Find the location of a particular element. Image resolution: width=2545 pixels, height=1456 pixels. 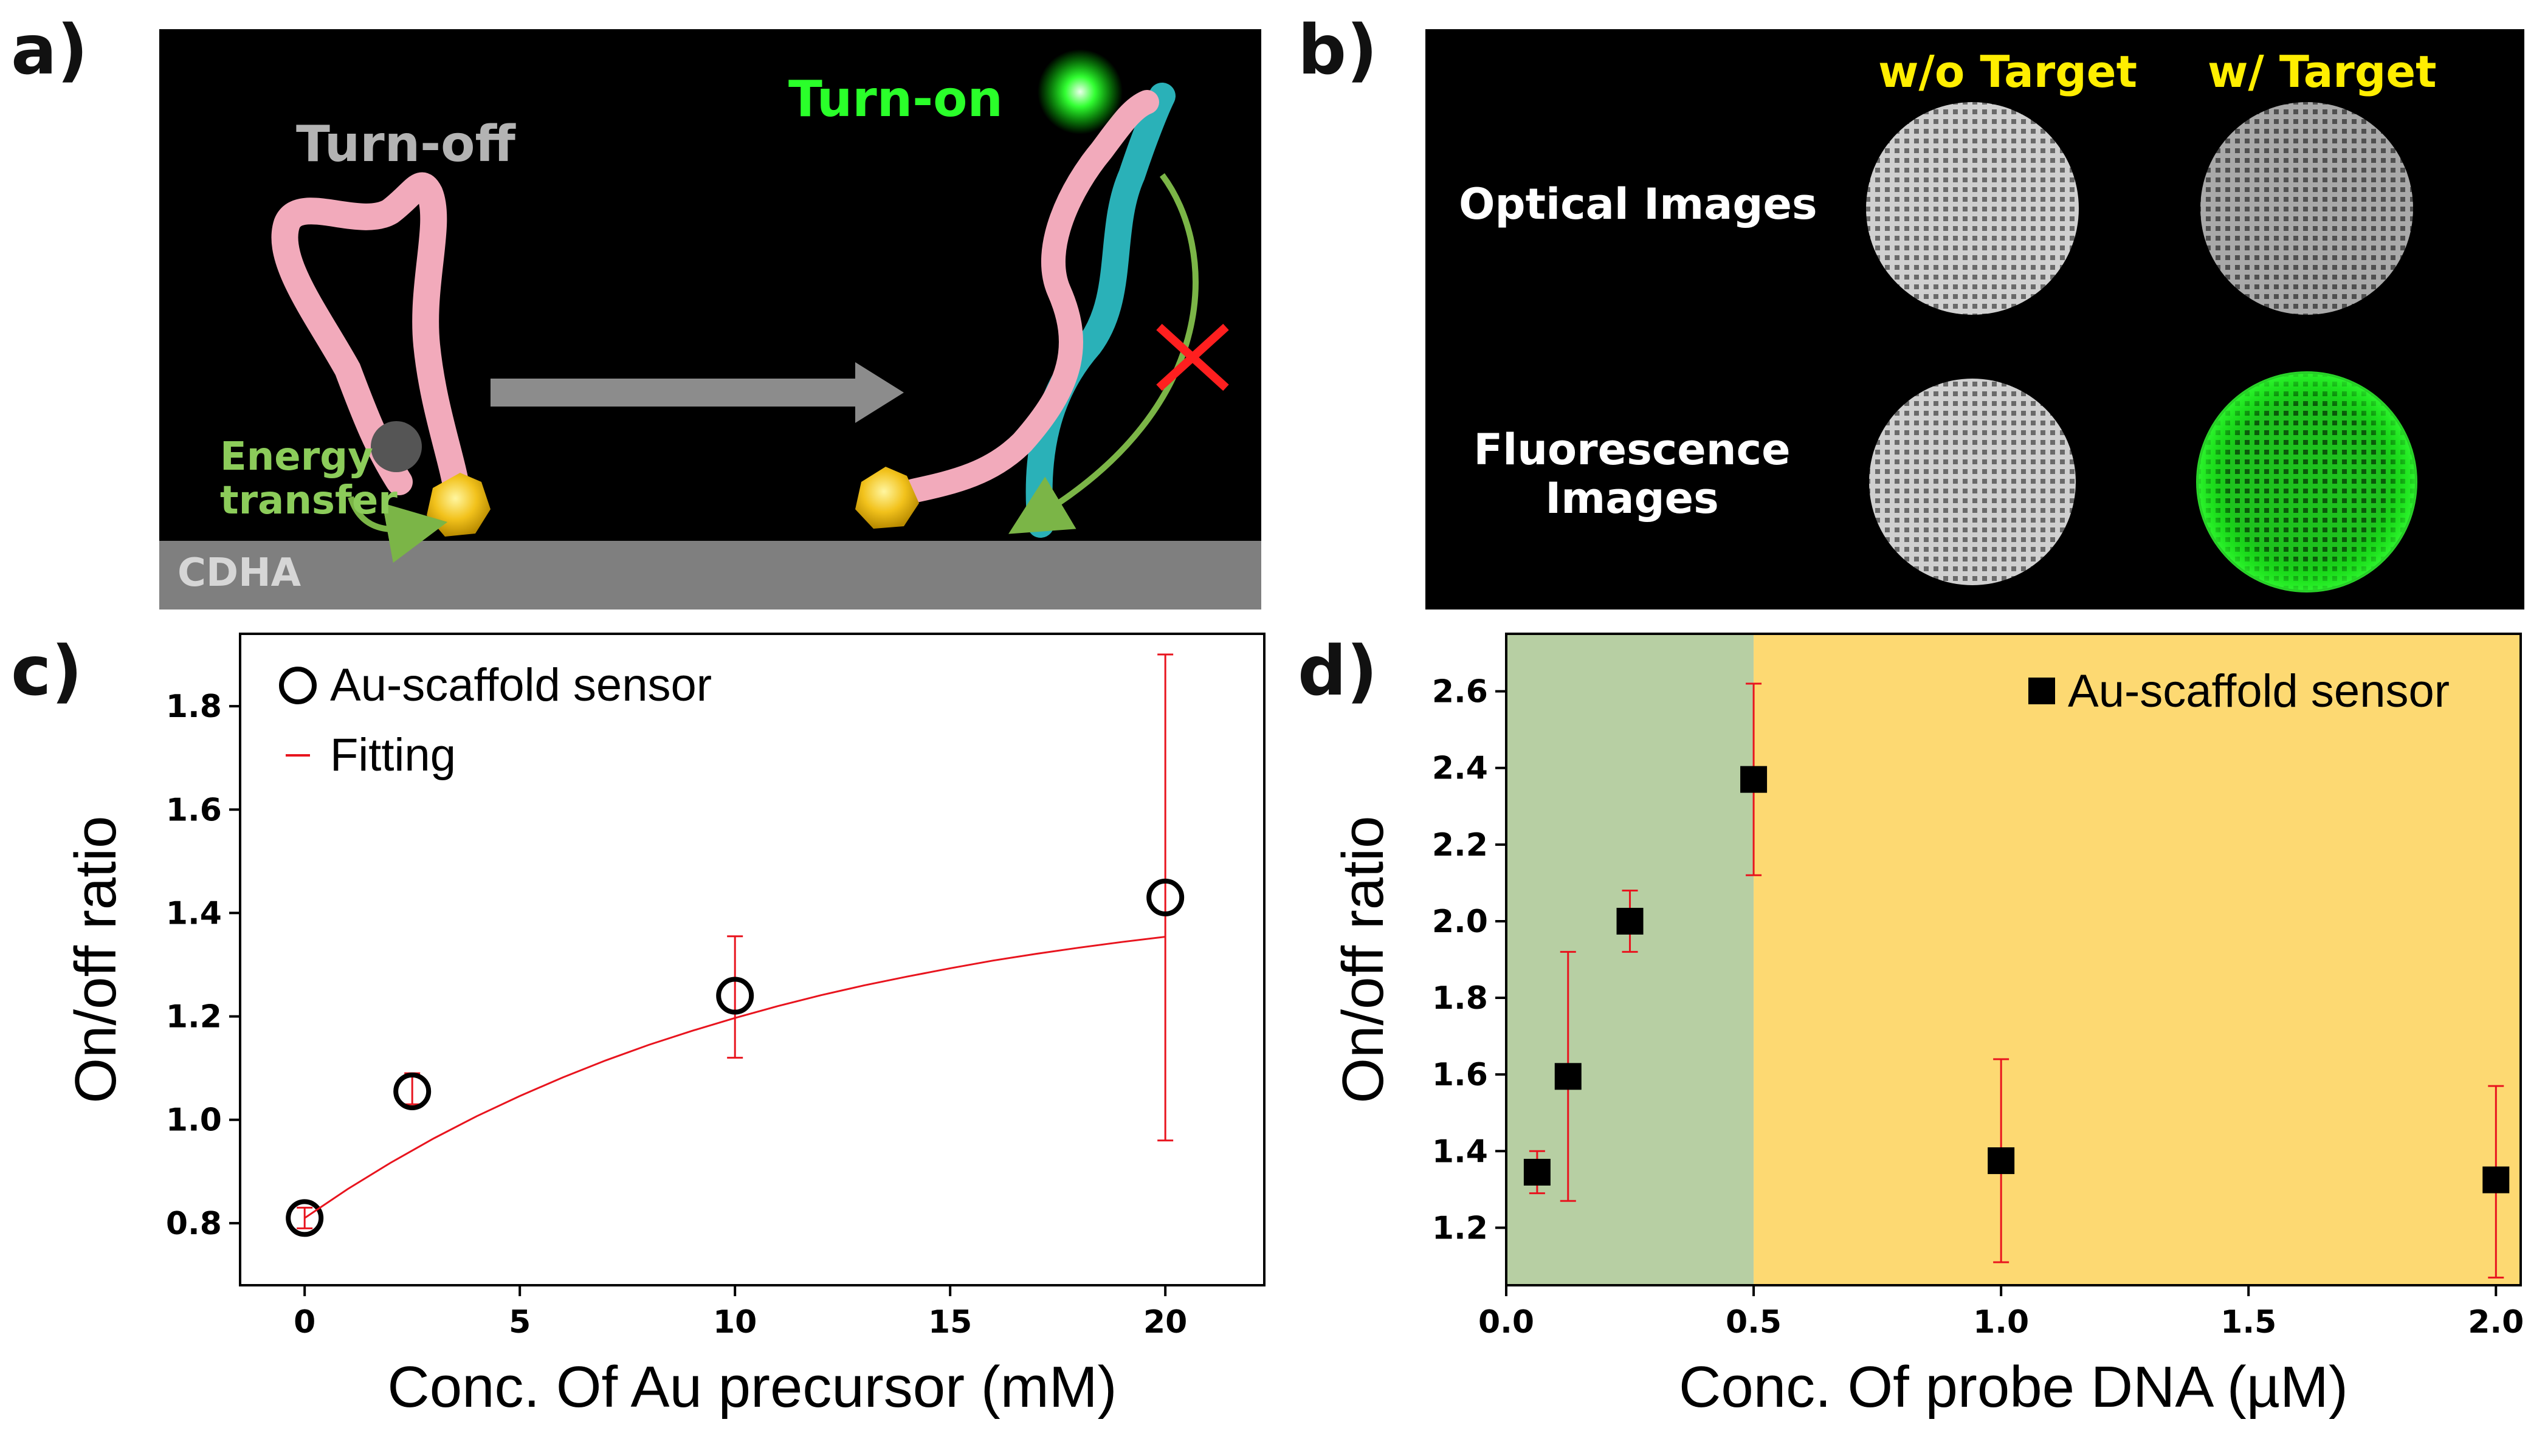

scaffold-images is located at coordinates (2141, 347).